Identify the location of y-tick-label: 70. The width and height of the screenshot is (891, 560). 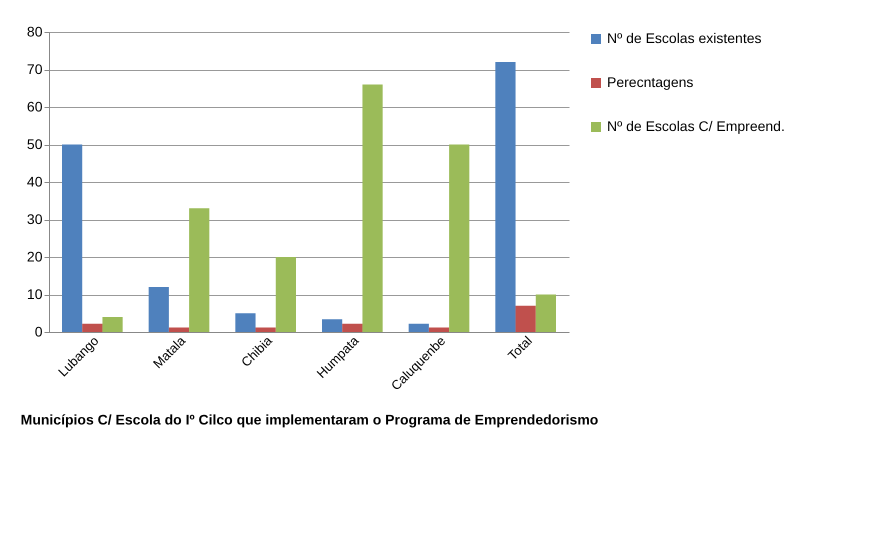
(34, 69).